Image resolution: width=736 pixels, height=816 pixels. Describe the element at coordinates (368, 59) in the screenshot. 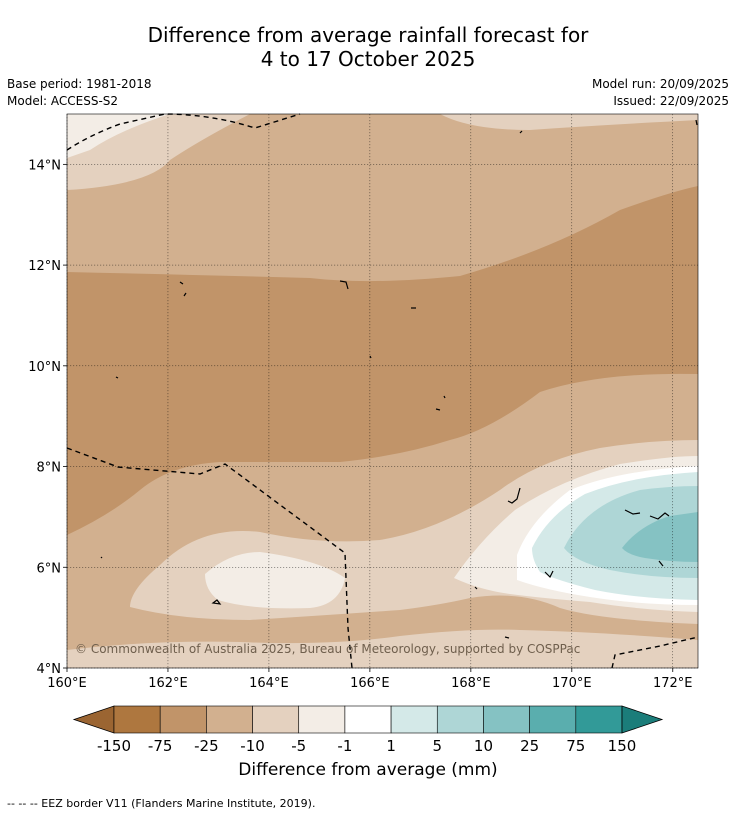

I see `map-title-line-2: 4 to 17 October 2025` at that location.